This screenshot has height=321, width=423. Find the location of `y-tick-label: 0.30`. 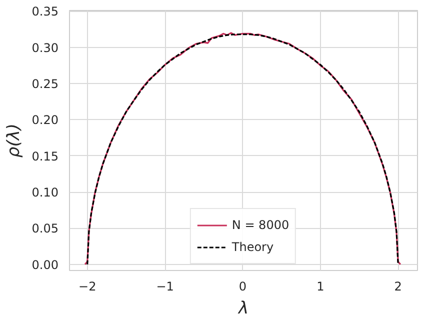

y-tick-label: 0.30 is located at coordinates (45, 47).